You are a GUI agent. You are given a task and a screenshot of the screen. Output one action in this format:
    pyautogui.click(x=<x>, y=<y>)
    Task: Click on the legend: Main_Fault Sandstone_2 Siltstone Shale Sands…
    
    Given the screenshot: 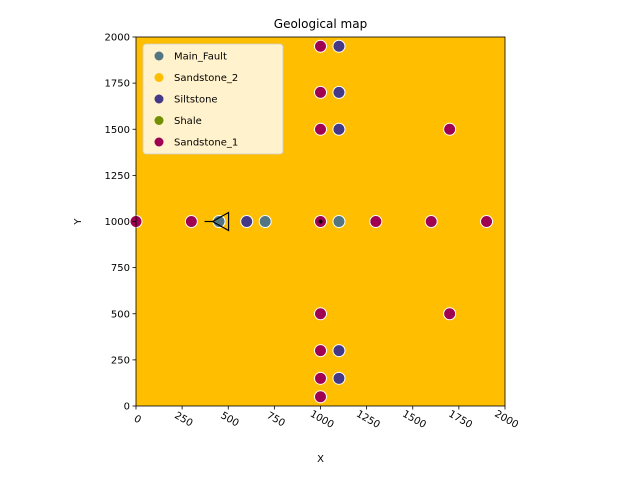 What is the action you would take?
    pyautogui.click(x=213, y=99)
    